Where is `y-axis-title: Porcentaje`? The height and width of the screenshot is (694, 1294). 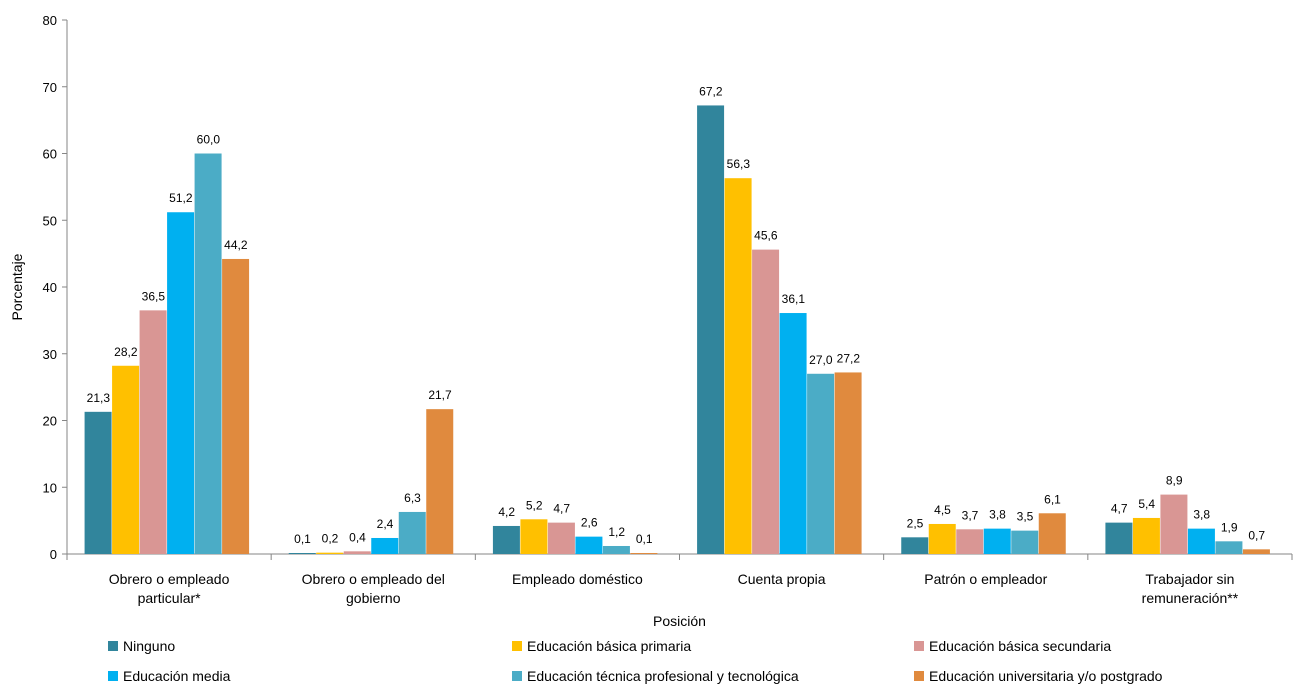 y-axis-title: Porcentaje is located at coordinates (17, 286).